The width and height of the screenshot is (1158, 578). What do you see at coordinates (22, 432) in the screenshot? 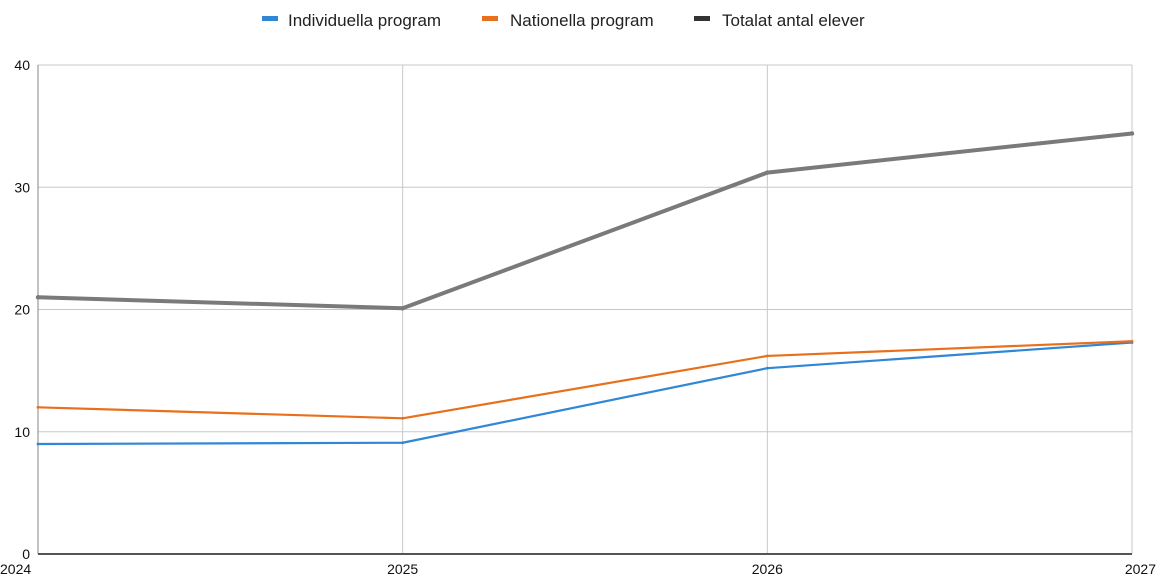
I see `y-tick-label: 10` at bounding box center [22, 432].